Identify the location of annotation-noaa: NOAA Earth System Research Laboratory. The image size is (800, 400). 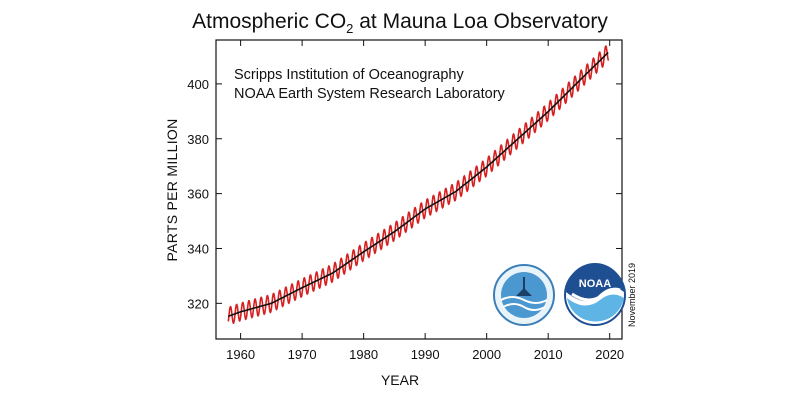
(369, 94).